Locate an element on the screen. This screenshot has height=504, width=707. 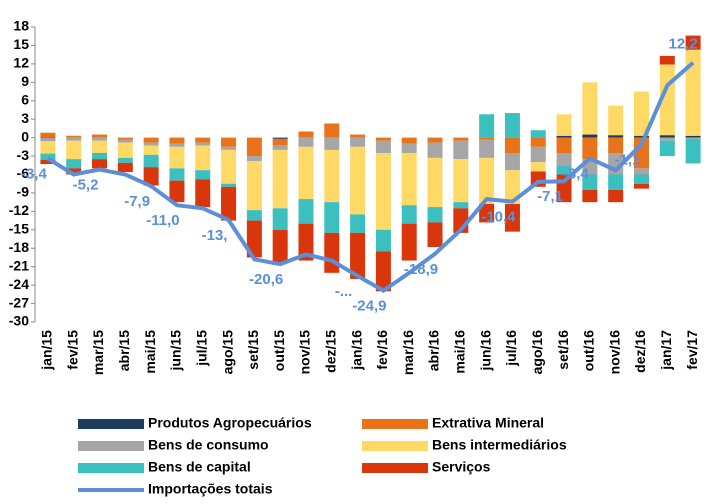
x-tick-label: mar/16 is located at coordinates (408, 352).